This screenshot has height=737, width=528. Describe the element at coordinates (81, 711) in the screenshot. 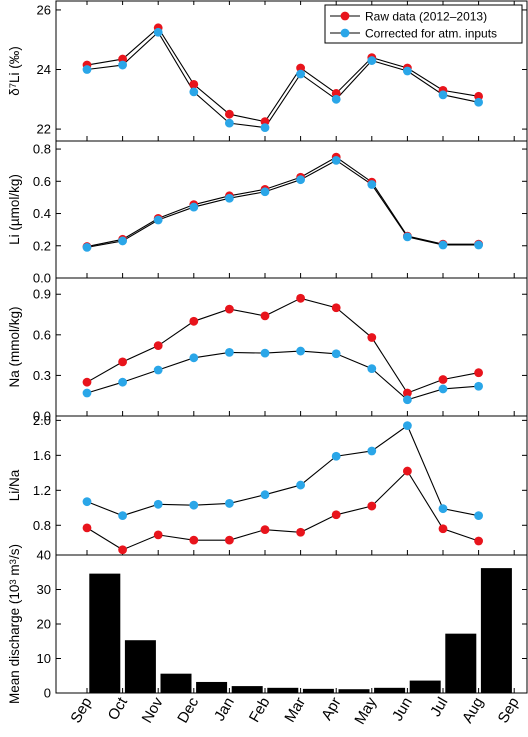

I see `x-tick-label: Sep` at that location.